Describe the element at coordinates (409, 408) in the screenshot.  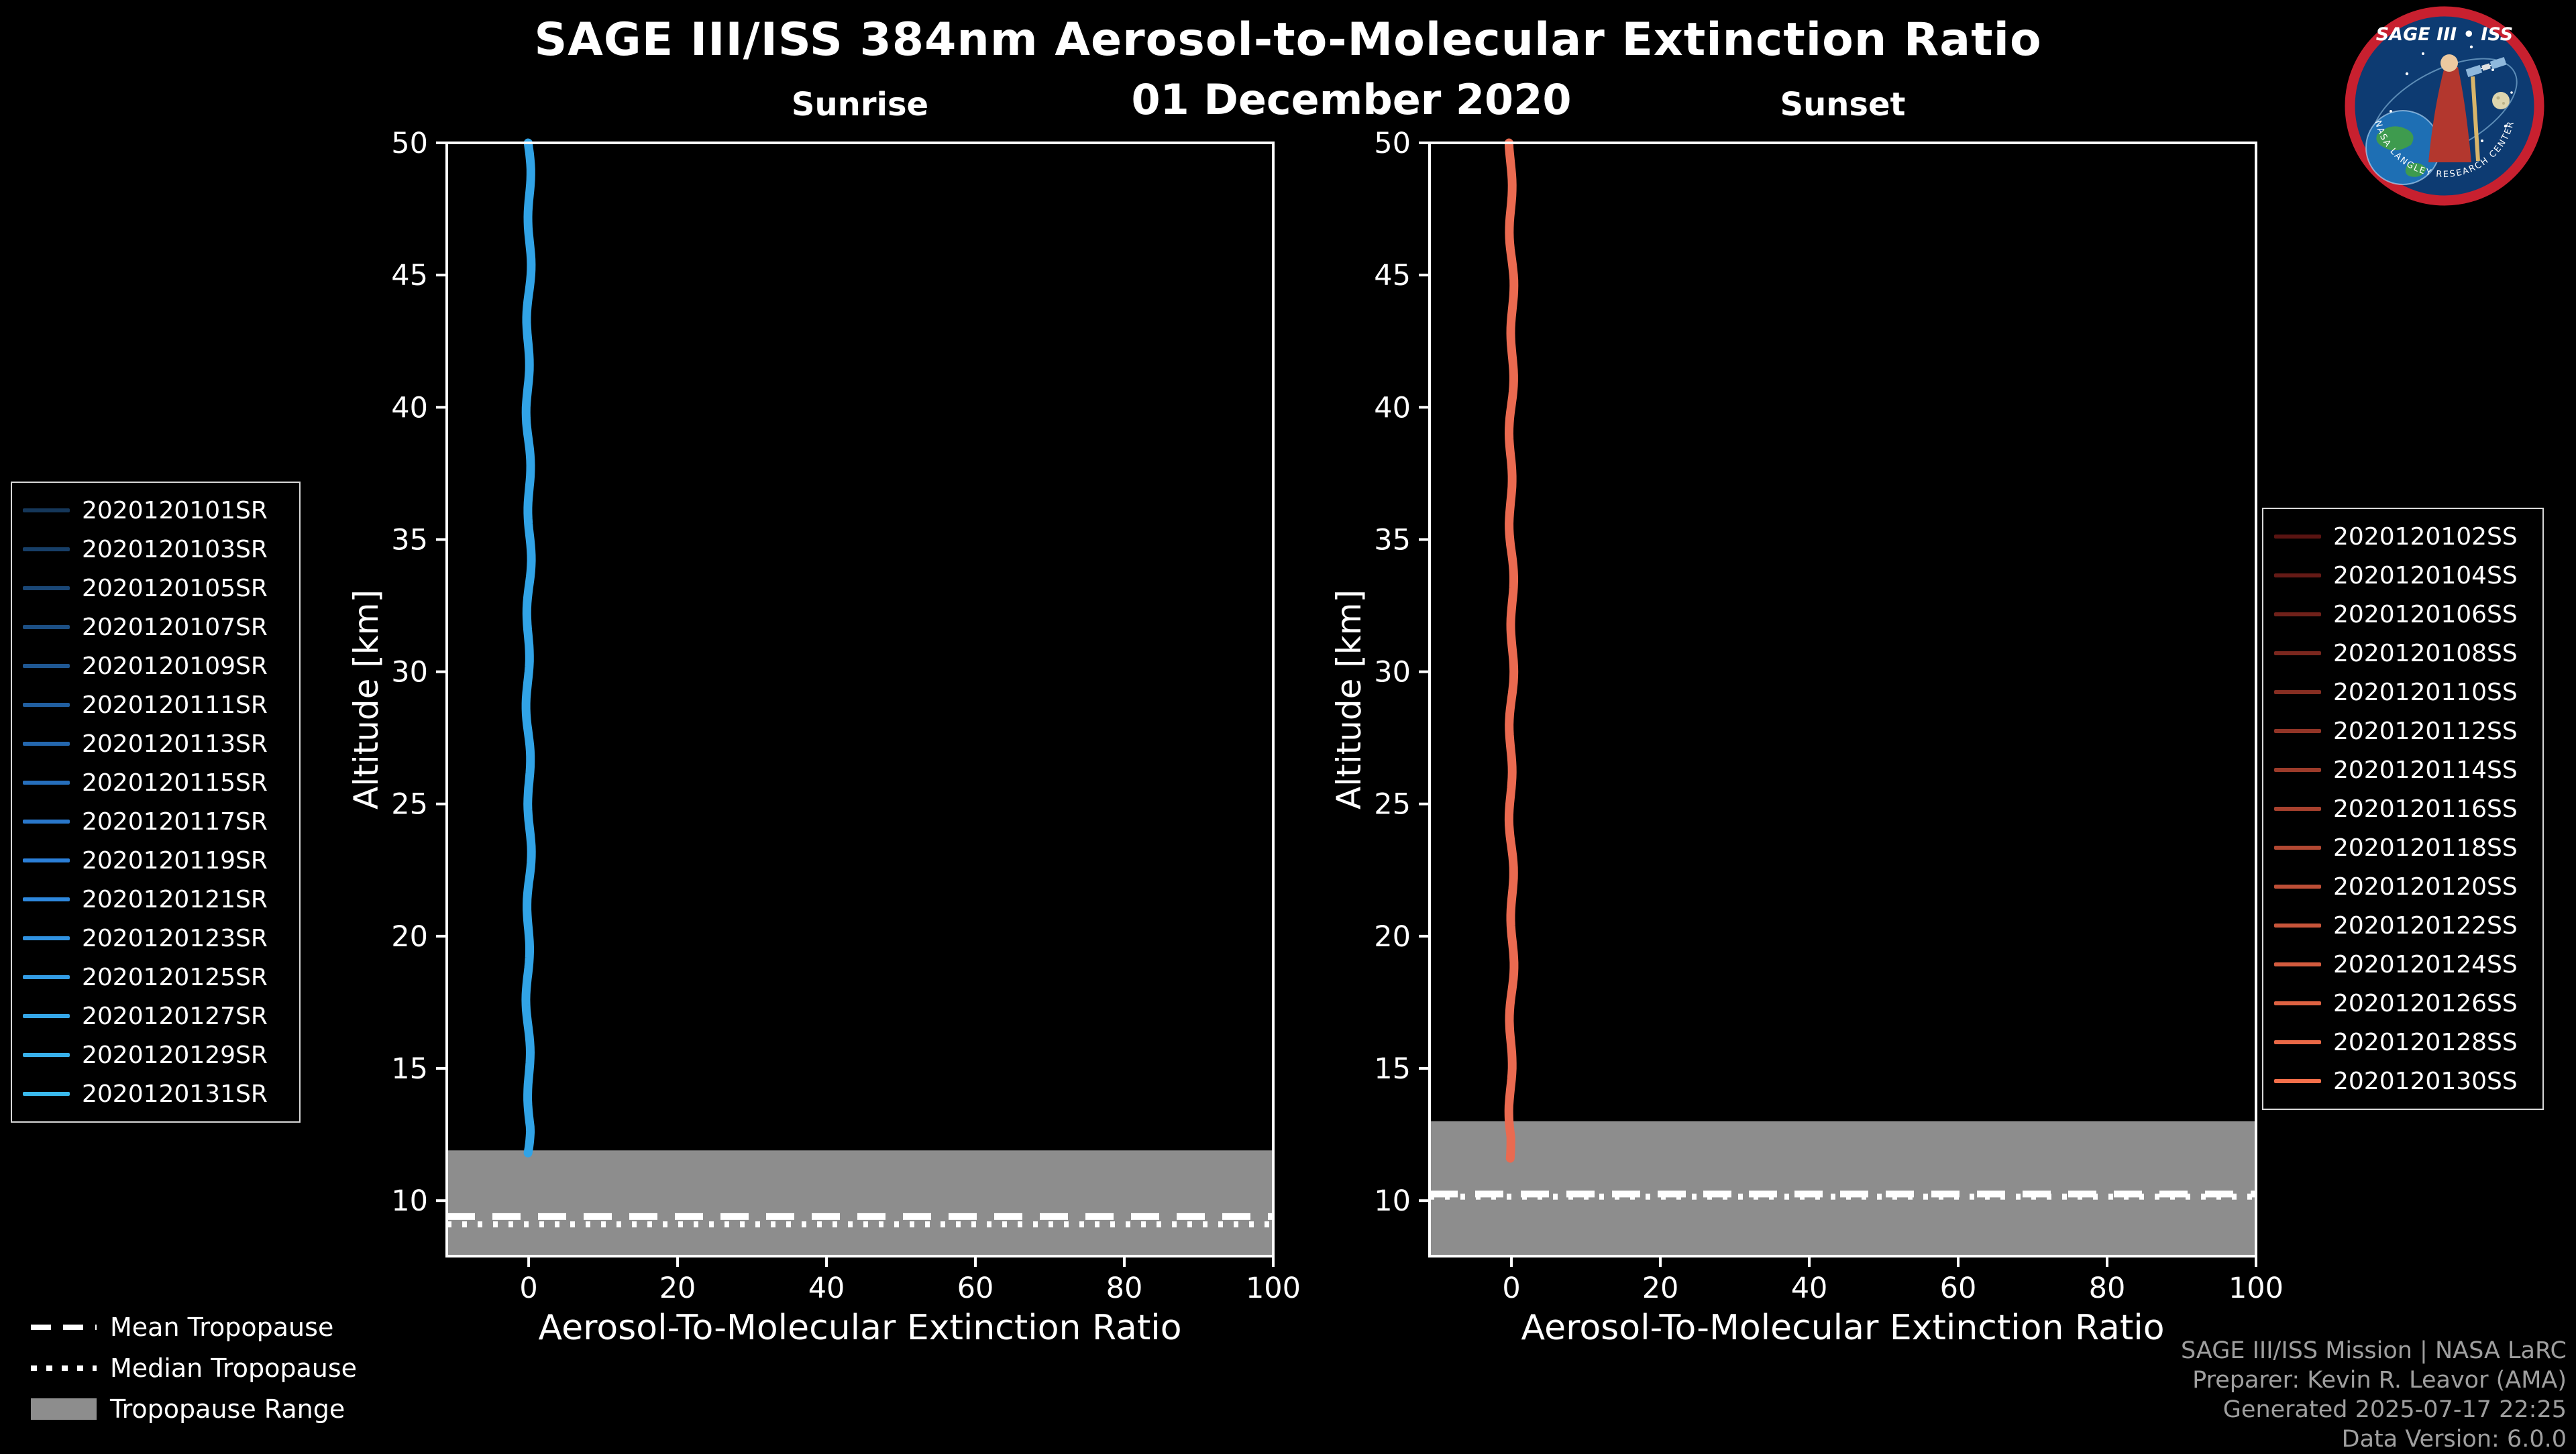
I see `y-tick-label: 40` at that location.